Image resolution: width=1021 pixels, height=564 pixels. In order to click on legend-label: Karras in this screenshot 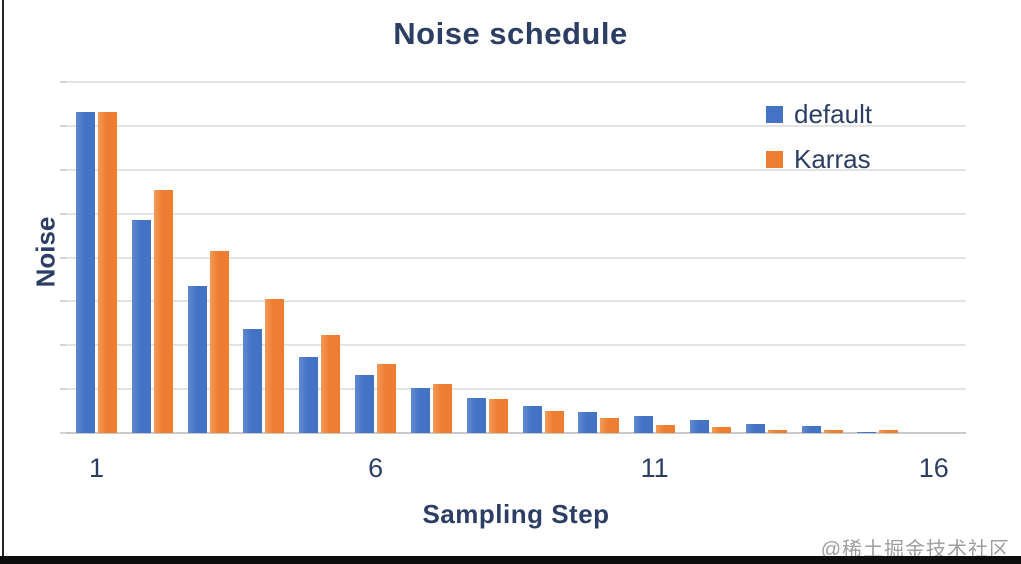, I will do `click(832, 158)`.